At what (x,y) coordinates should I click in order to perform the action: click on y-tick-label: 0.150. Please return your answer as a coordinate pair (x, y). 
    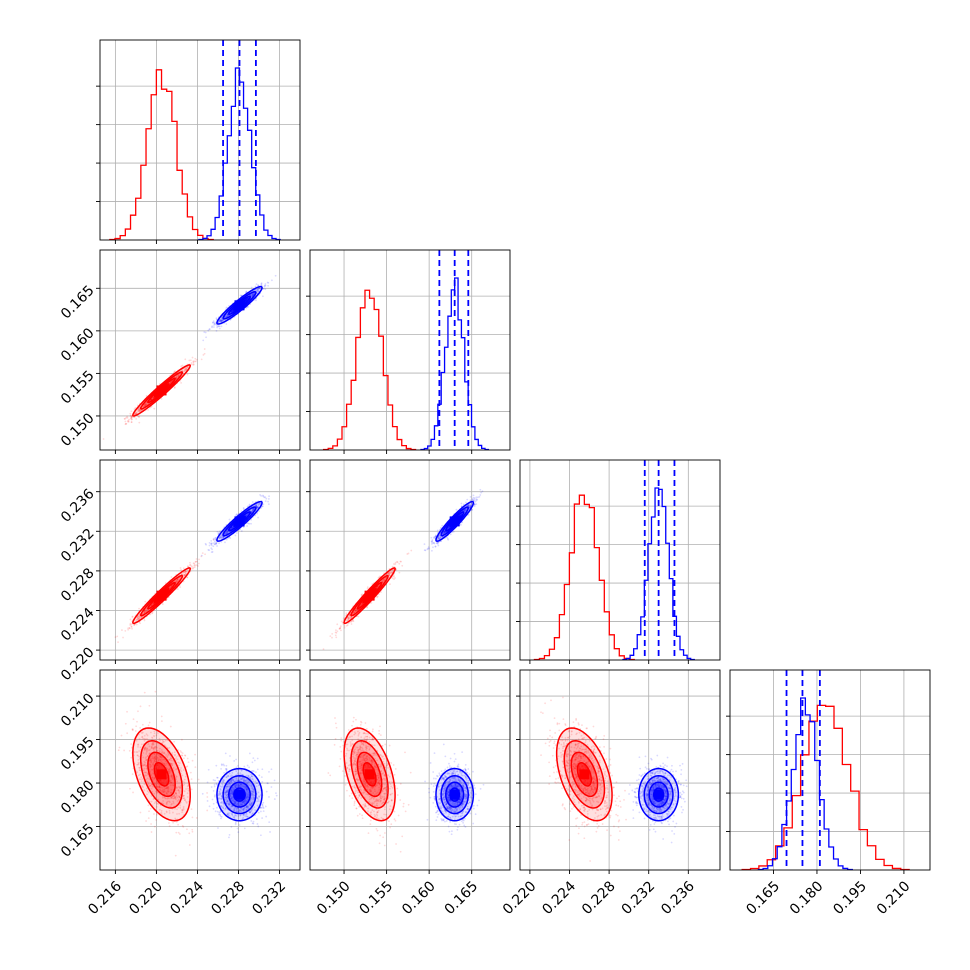
    Looking at the image, I should click on (78, 430).